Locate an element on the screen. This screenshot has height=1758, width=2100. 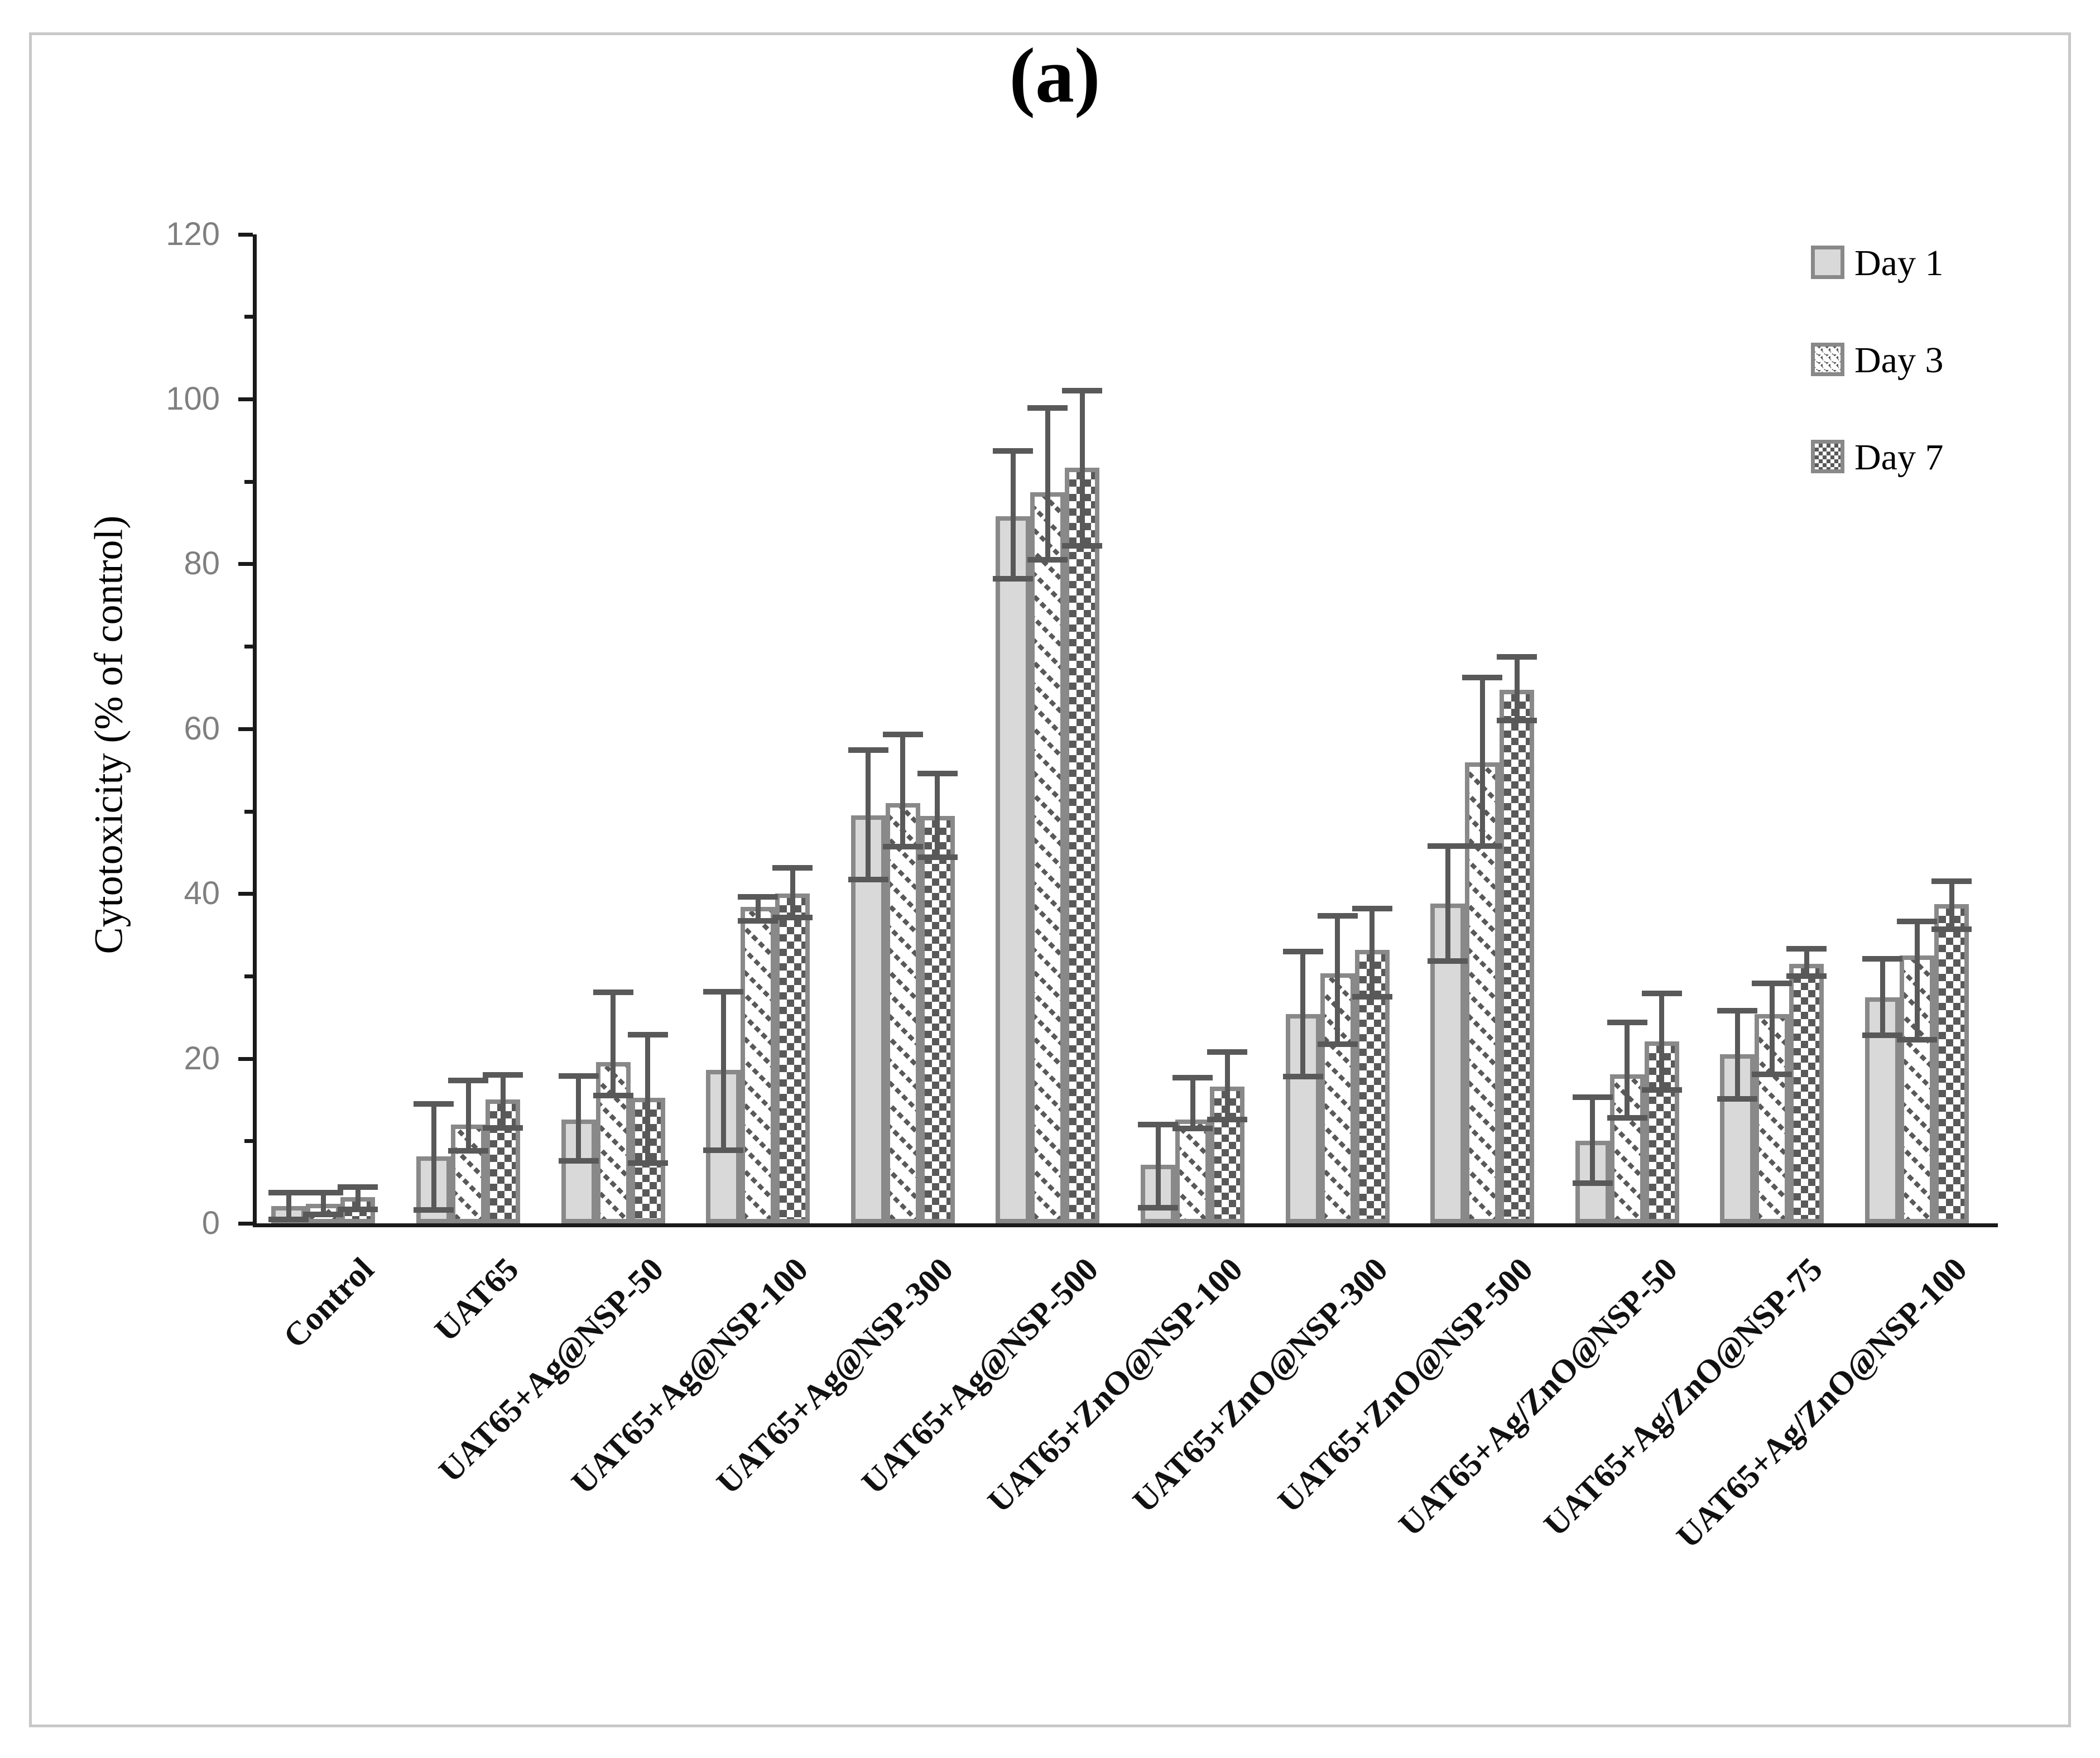
y-tick-label: 60 is located at coordinates (202, 728).